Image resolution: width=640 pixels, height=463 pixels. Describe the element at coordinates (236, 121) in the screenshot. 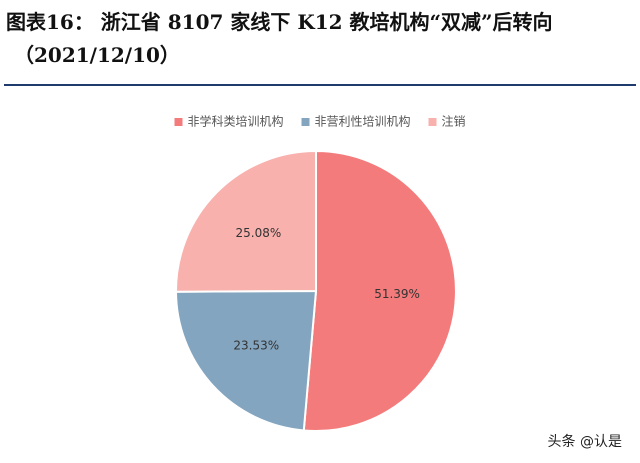

I see `legend-label-1: 非学科类培训机构` at that location.